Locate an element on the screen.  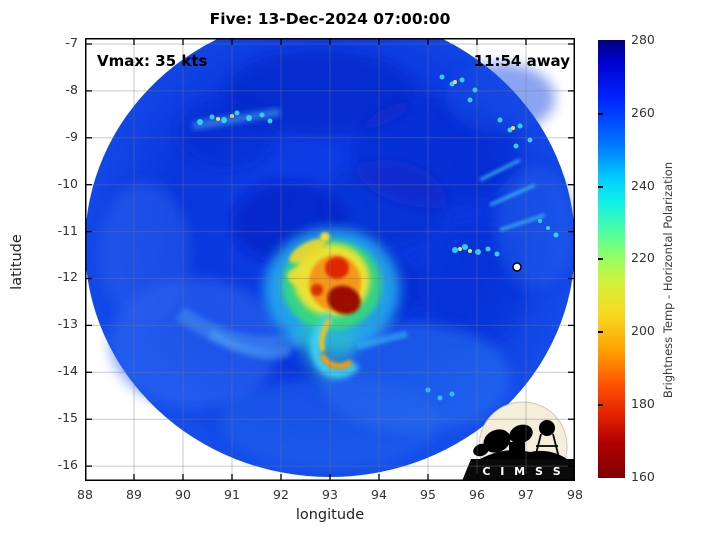
streaks-east is located at coordinates (519, 198).